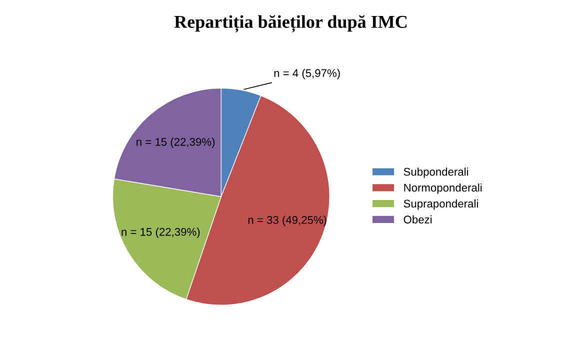  What do you see at coordinates (436, 173) in the screenshot?
I see `legend-label: Subponderali` at bounding box center [436, 173].